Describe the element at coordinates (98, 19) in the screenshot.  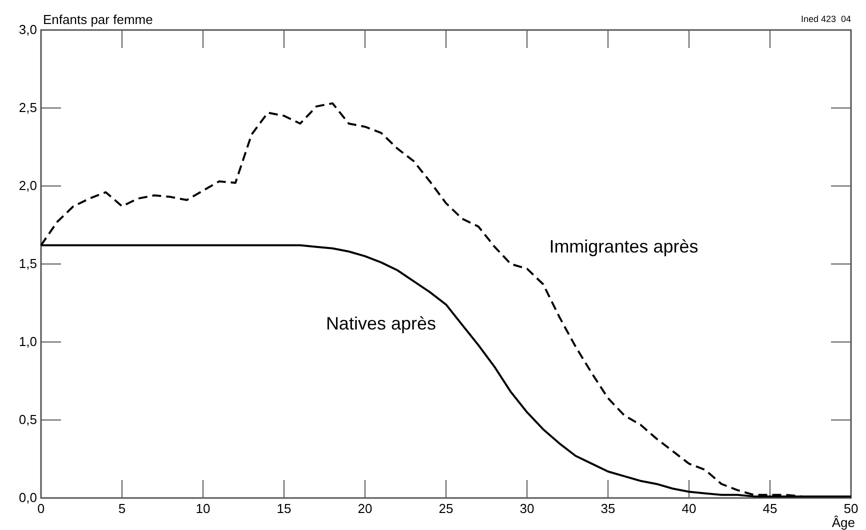
I see `y-axis-title: Enfants par femme` at that location.